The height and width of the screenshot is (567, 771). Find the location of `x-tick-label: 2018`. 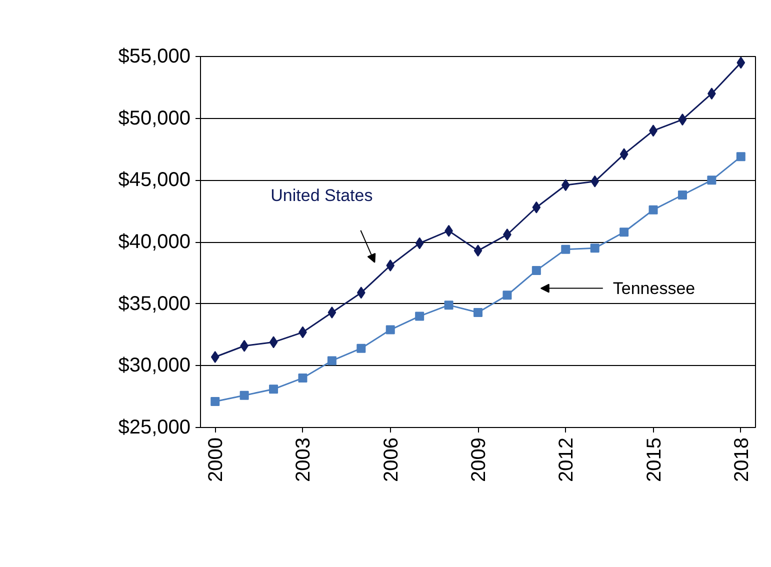

x-tick-label: 2018 is located at coordinates (741, 459).